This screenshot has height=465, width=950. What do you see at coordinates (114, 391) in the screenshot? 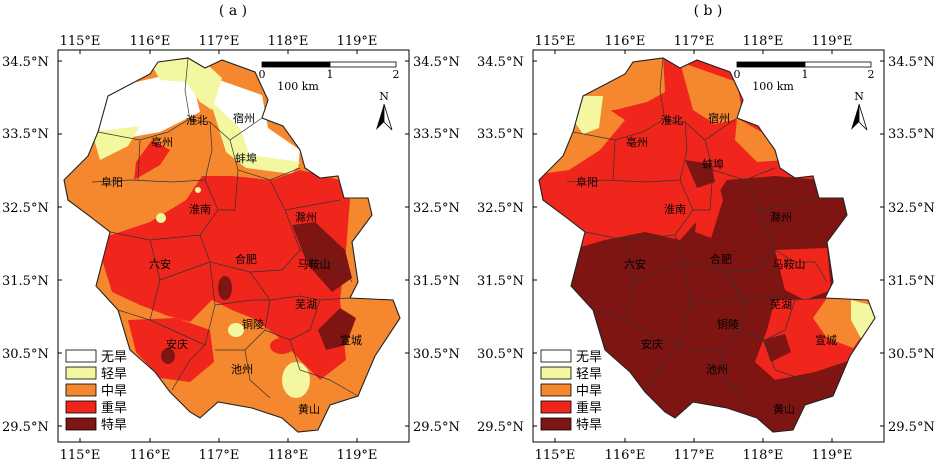
I see `legend-label: 中旱` at bounding box center [114, 391].